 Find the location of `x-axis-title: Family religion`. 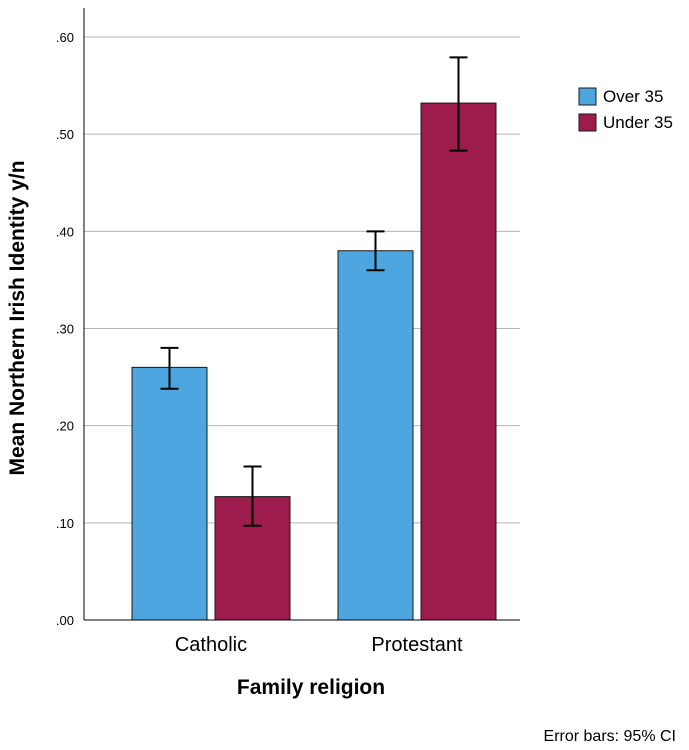

x-axis-title: Family religion is located at coordinates (311, 687).